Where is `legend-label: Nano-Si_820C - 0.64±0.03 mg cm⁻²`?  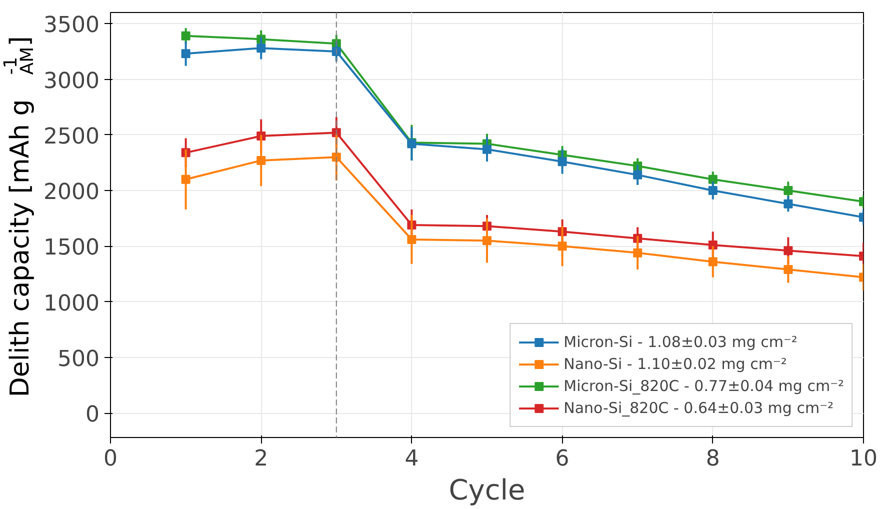
legend-label: Nano-Si_820C - 0.64±0.03 mg cm⁻² is located at coordinates (699, 408).